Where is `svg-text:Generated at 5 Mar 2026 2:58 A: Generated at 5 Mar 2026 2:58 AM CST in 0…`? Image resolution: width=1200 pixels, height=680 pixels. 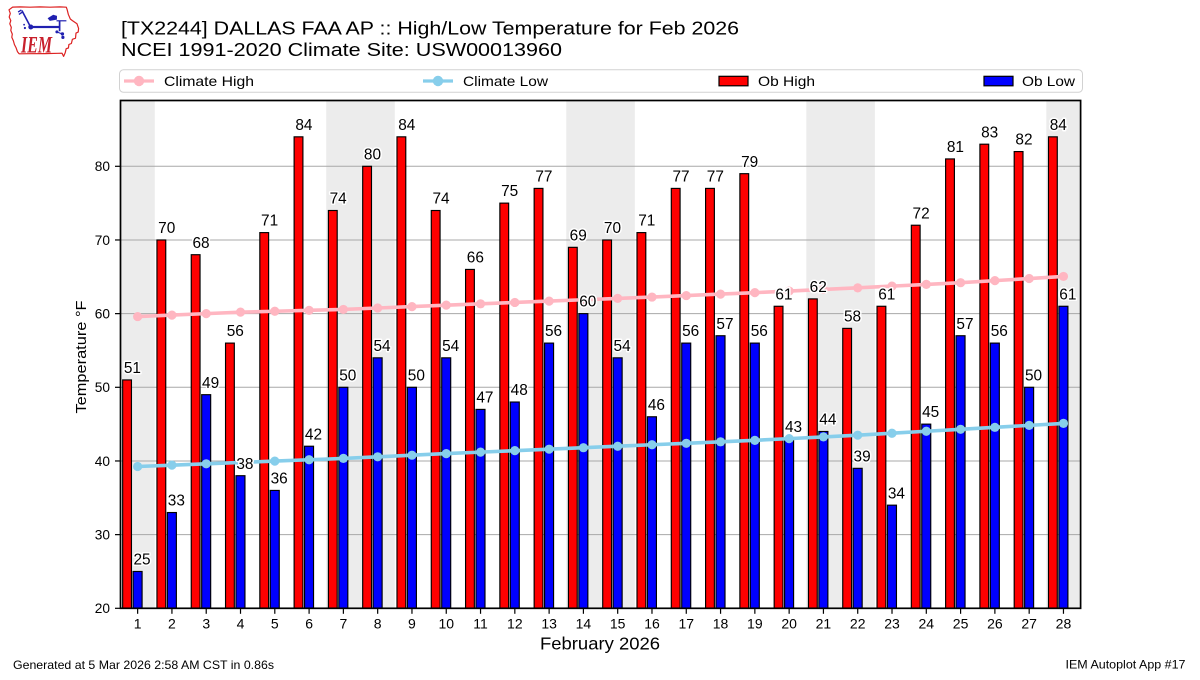 svg-text:Generated at 5 Mar 2026 2:58 A: Generated at 5 Mar 2026 2:58 AM CST in 0… is located at coordinates (143, 665).